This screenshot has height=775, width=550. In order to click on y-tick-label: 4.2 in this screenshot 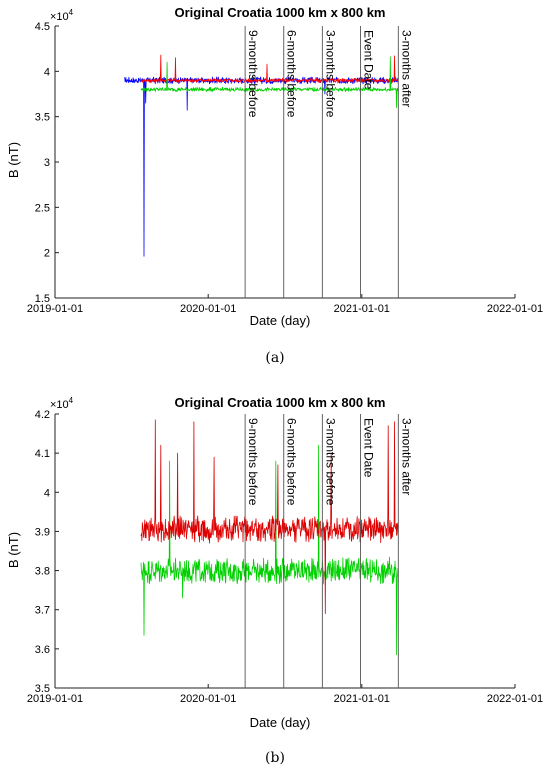, I will do `click(42, 415)`.